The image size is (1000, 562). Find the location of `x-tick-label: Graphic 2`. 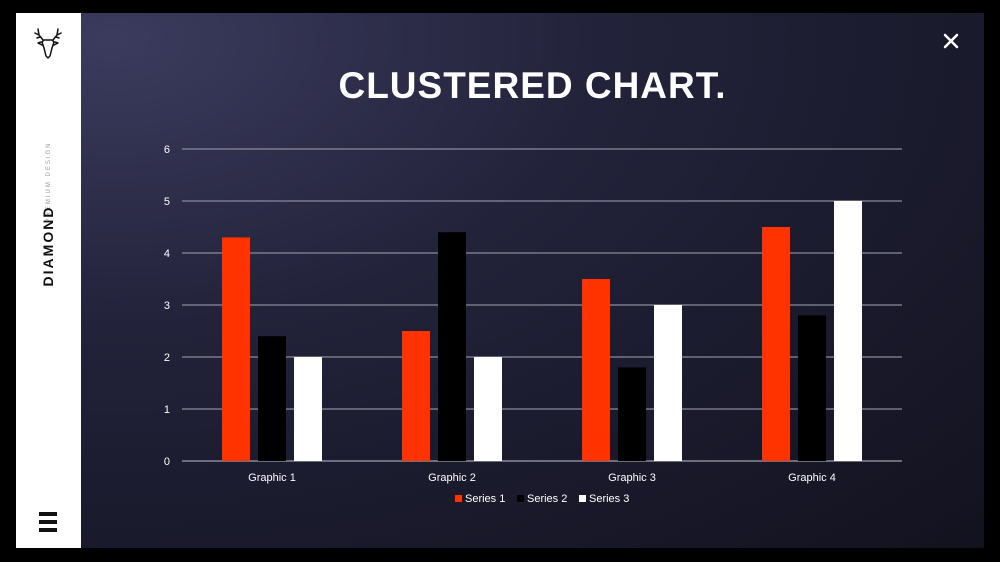

x-tick-label: Graphic 2 is located at coordinates (452, 478).